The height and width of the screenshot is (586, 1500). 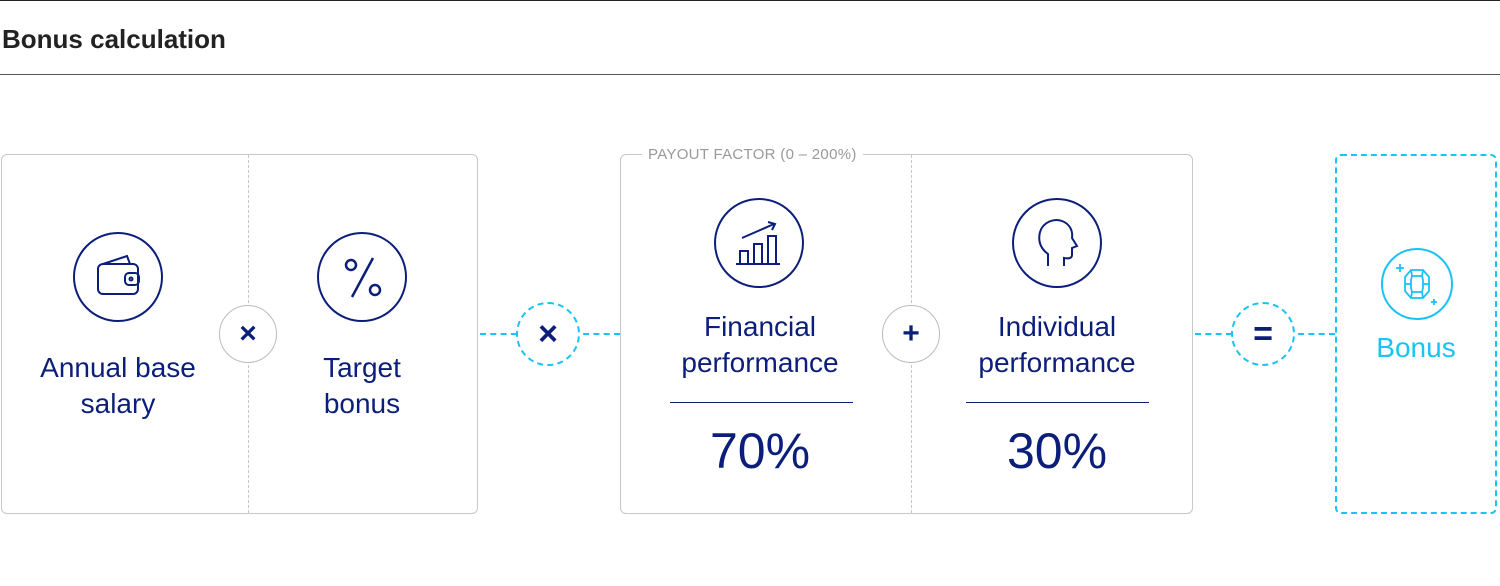 What do you see at coordinates (118, 403) in the screenshot?
I see `label-line: salary` at bounding box center [118, 403].